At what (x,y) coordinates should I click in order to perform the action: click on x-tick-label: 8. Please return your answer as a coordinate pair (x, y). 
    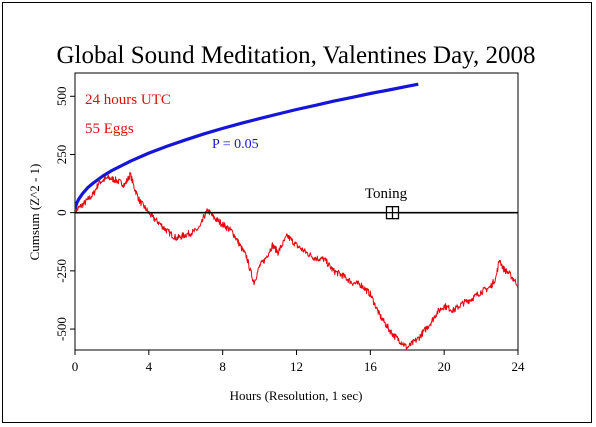
    Looking at the image, I should click on (222, 366).